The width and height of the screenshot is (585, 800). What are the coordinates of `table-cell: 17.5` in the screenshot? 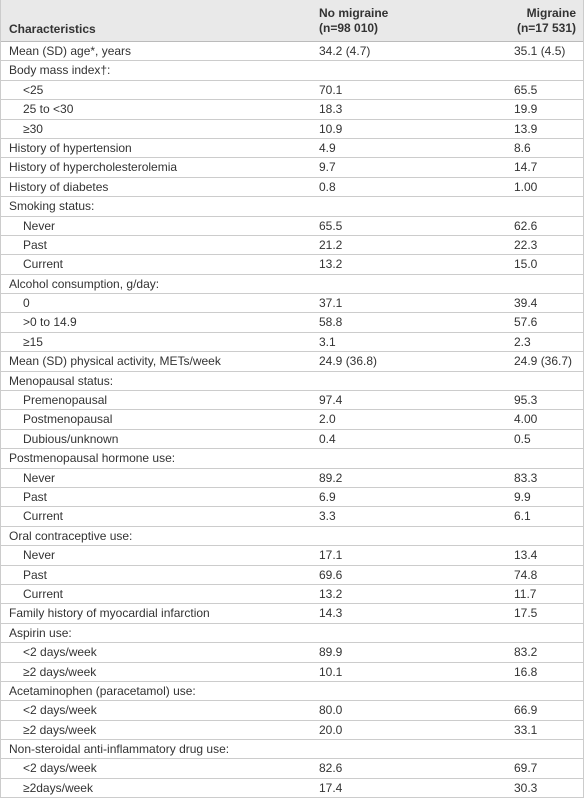 It's located at (526, 613).